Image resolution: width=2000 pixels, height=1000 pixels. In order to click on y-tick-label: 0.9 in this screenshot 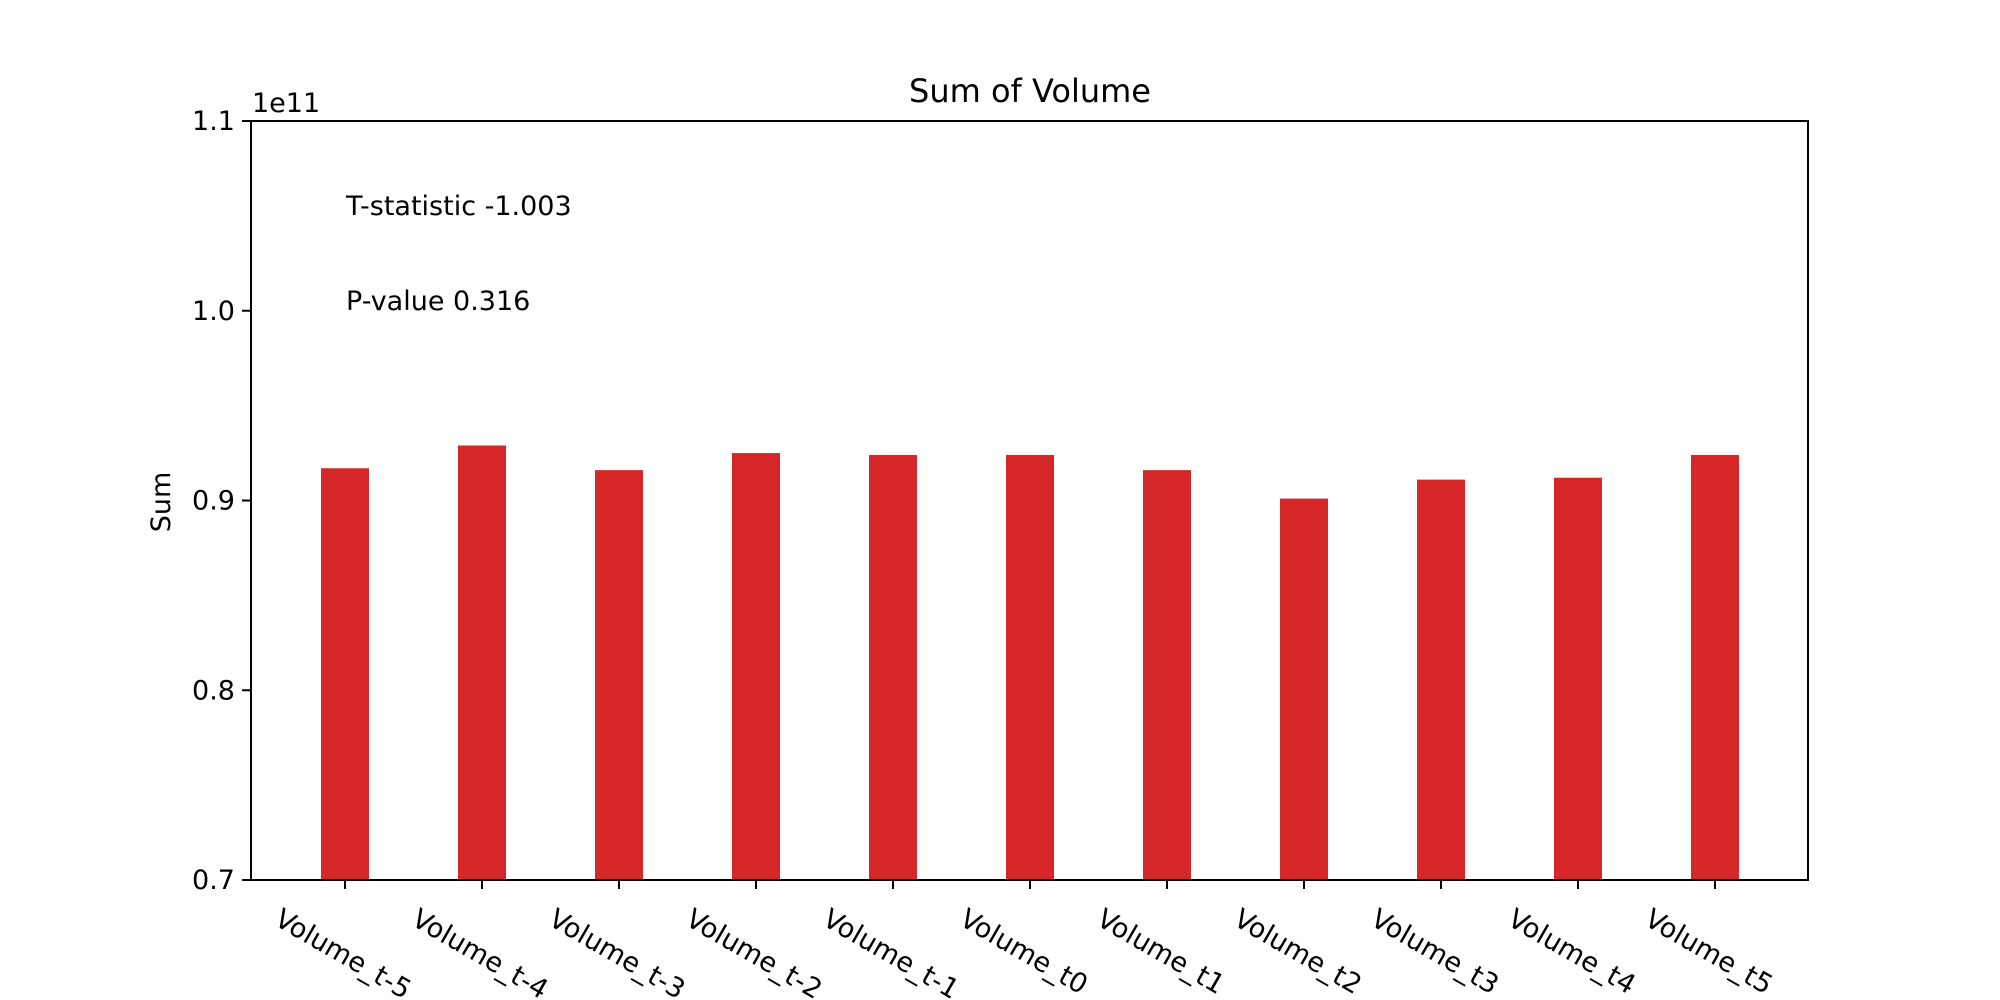, I will do `click(213, 501)`.